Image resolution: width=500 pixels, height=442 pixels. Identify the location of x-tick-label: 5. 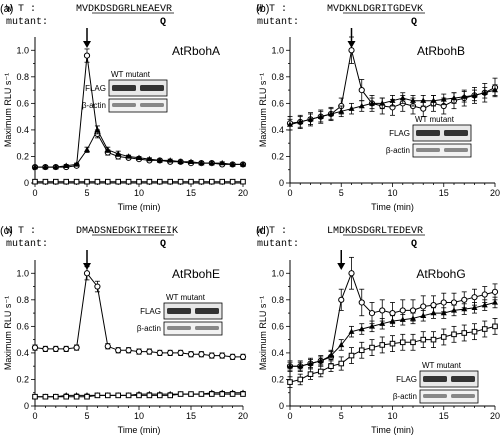
(341, 416).